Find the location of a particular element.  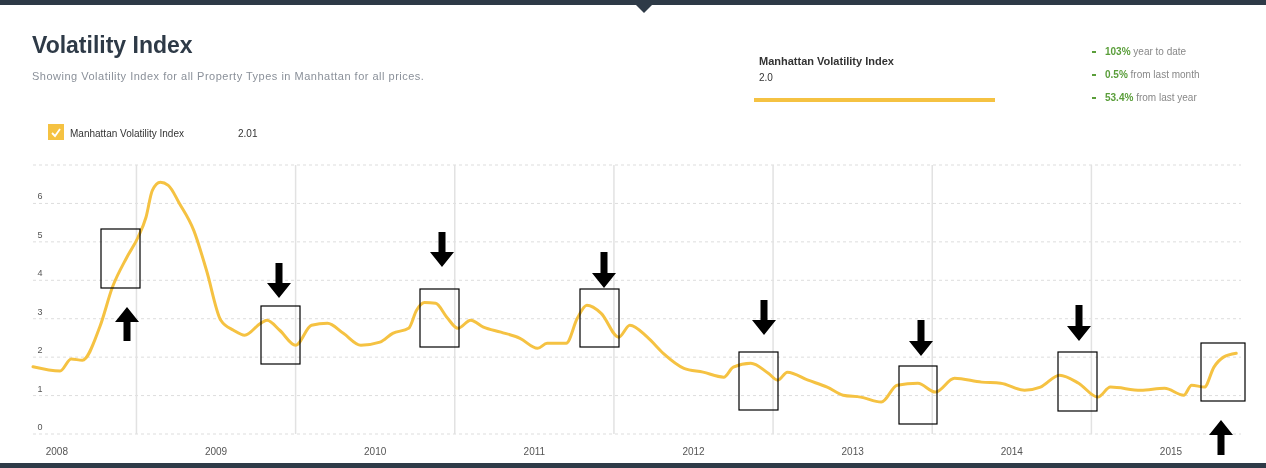

x-tick-label: 2012 is located at coordinates (694, 451).